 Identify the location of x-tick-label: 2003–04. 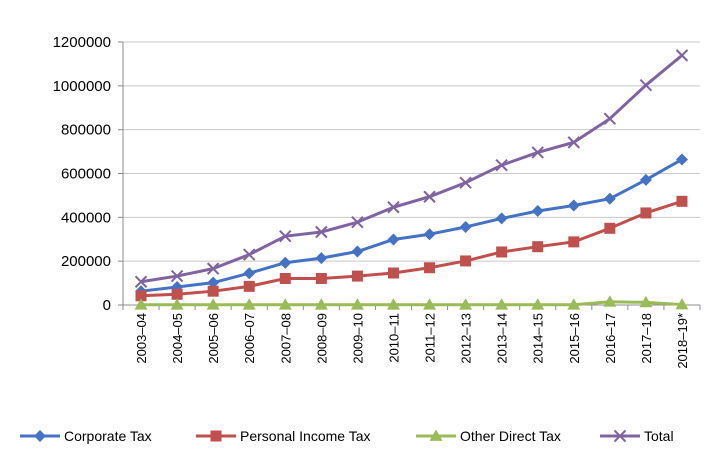
(141, 338).